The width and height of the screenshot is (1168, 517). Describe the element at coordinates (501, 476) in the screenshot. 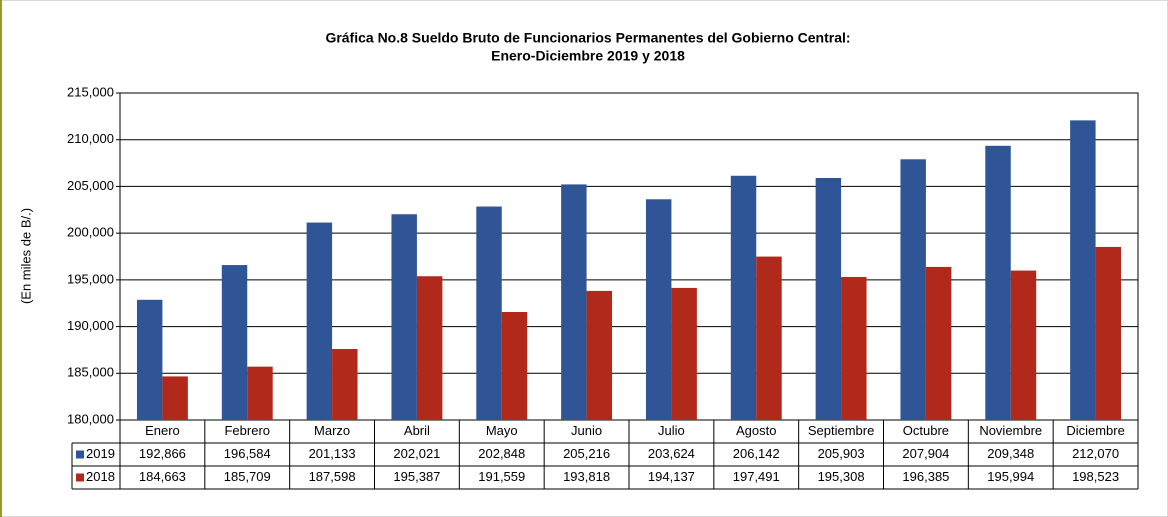

I see `table-value: 191,559` at that location.